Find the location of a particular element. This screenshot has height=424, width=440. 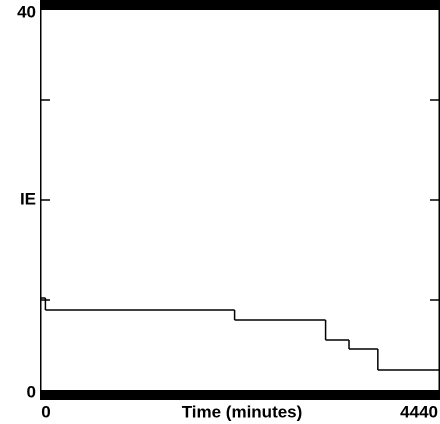

x-tick-label: 4440 is located at coordinates (419, 411).